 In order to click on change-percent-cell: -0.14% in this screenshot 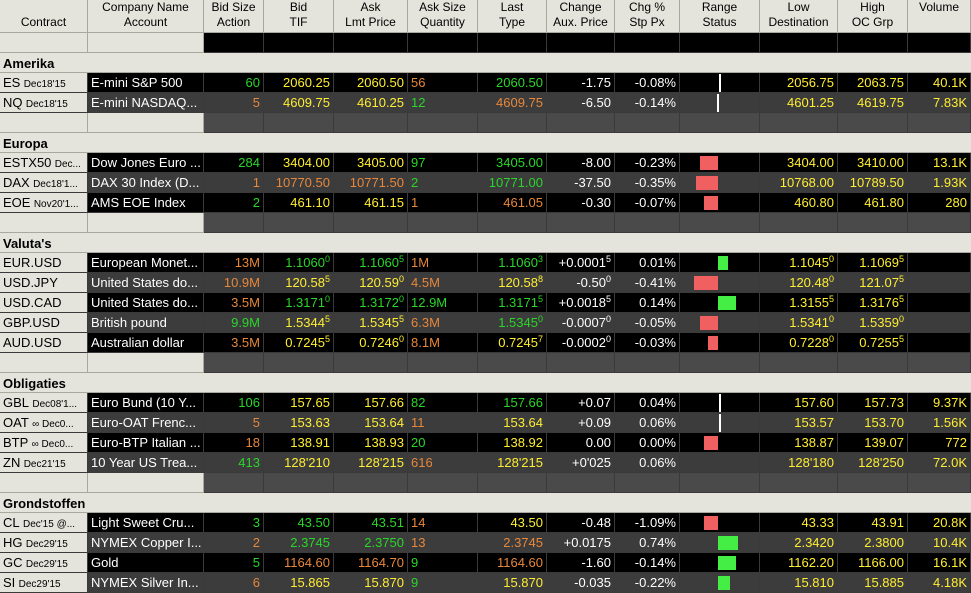, I will do `click(647, 563)`.